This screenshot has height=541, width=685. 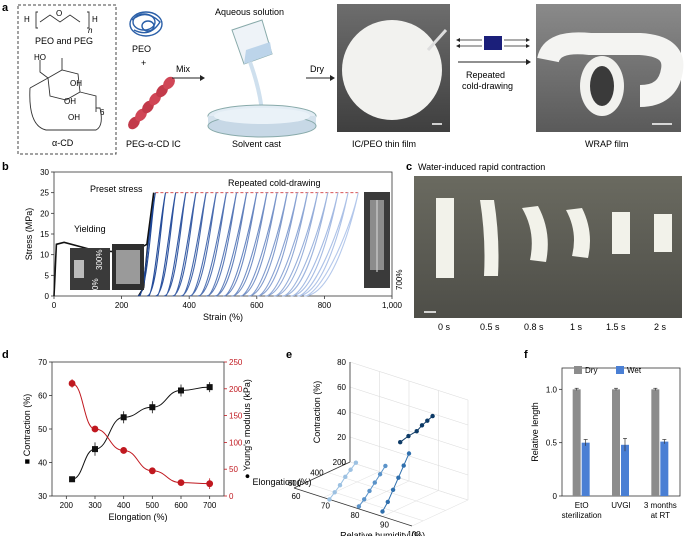 What do you see at coordinates (535, 234) in the screenshot?
I see `strip-0-8s` at bounding box center [535, 234].